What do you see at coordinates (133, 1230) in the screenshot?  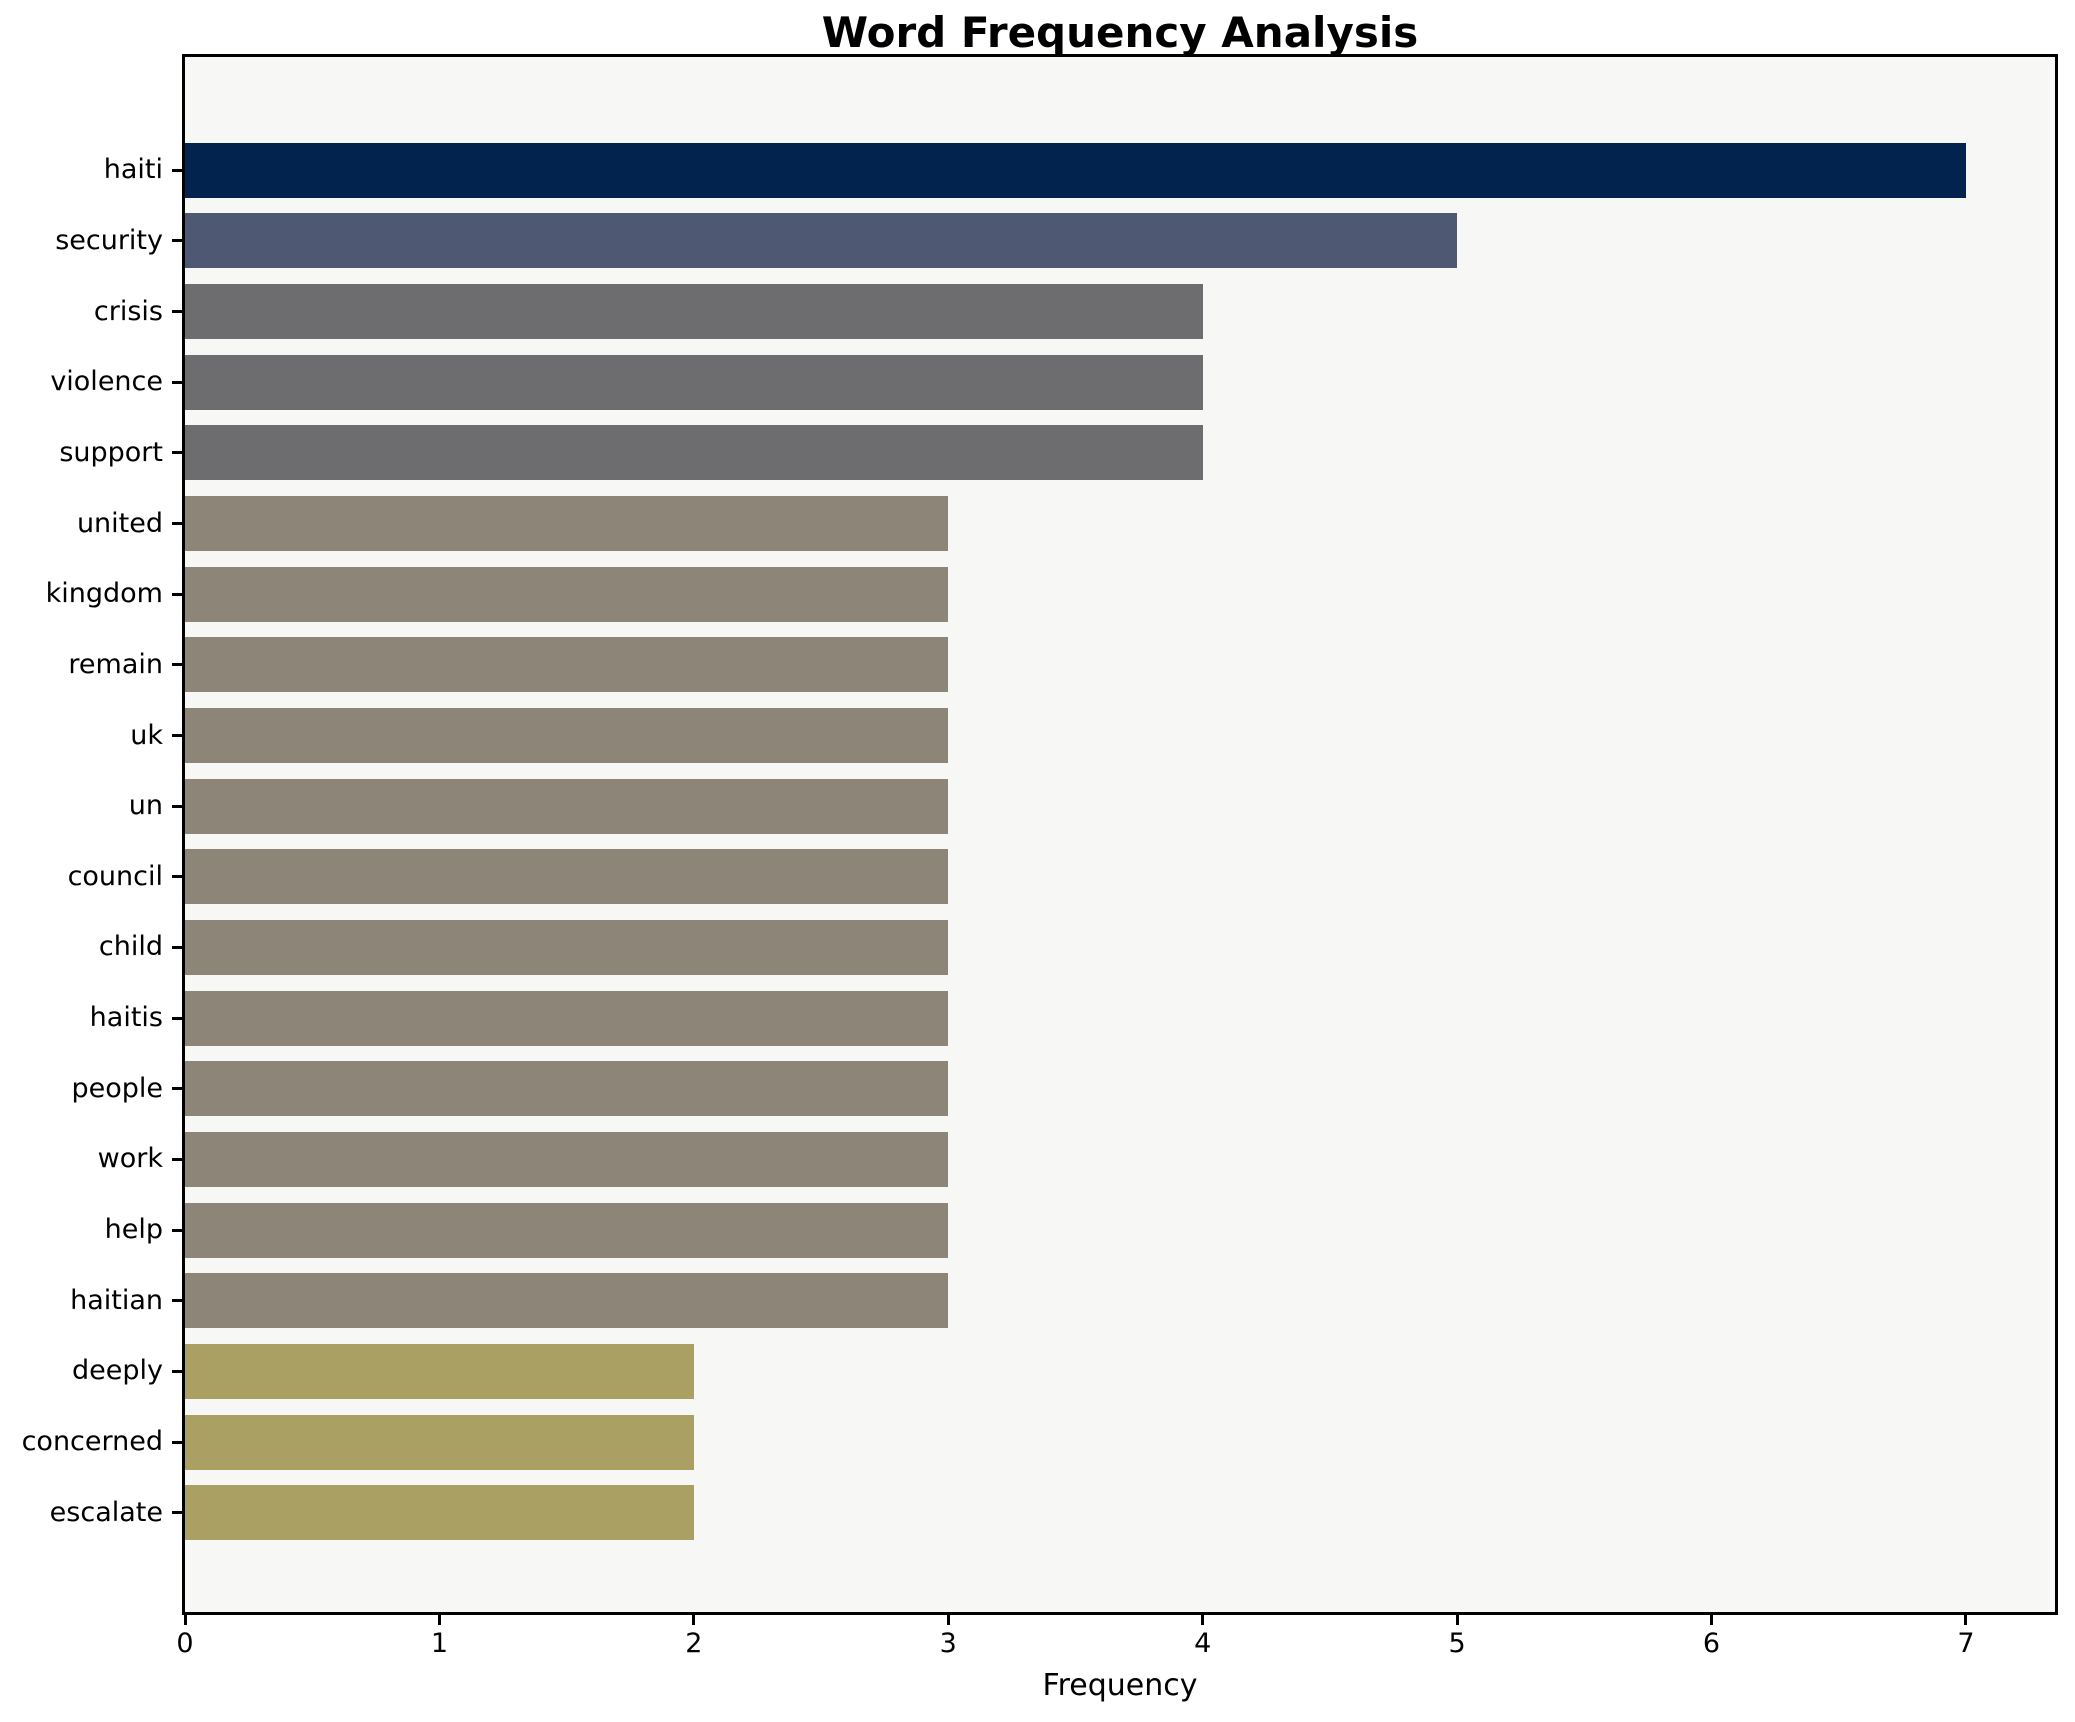 I see `y-tick-label-help: help` at bounding box center [133, 1230].